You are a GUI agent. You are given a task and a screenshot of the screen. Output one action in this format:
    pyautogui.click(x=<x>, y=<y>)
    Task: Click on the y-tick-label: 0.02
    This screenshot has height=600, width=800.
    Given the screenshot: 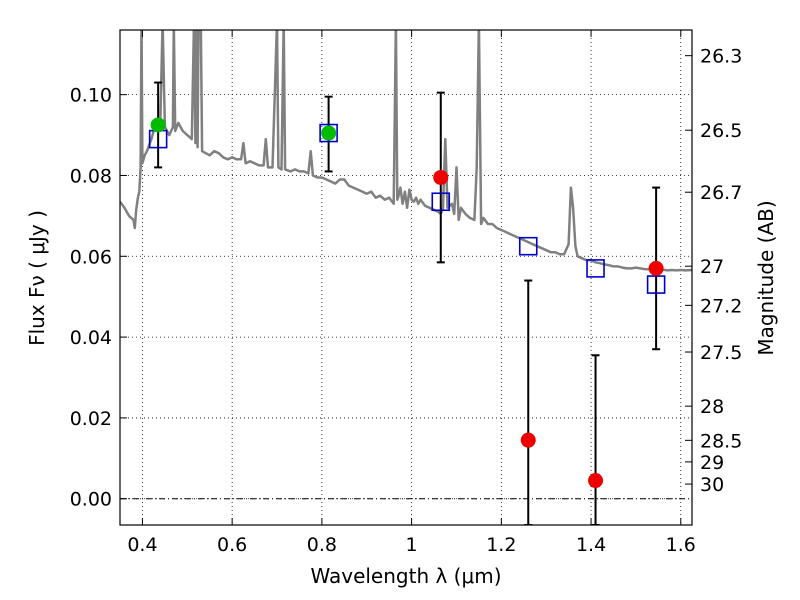 What is the action you would take?
    pyautogui.click(x=91, y=419)
    